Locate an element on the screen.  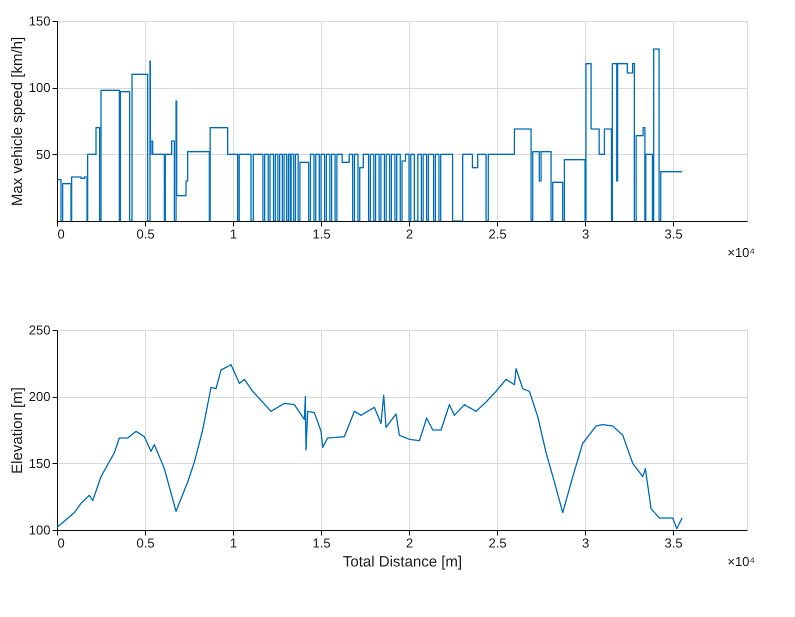
y-tick-label: 50 is located at coordinates (43, 154).